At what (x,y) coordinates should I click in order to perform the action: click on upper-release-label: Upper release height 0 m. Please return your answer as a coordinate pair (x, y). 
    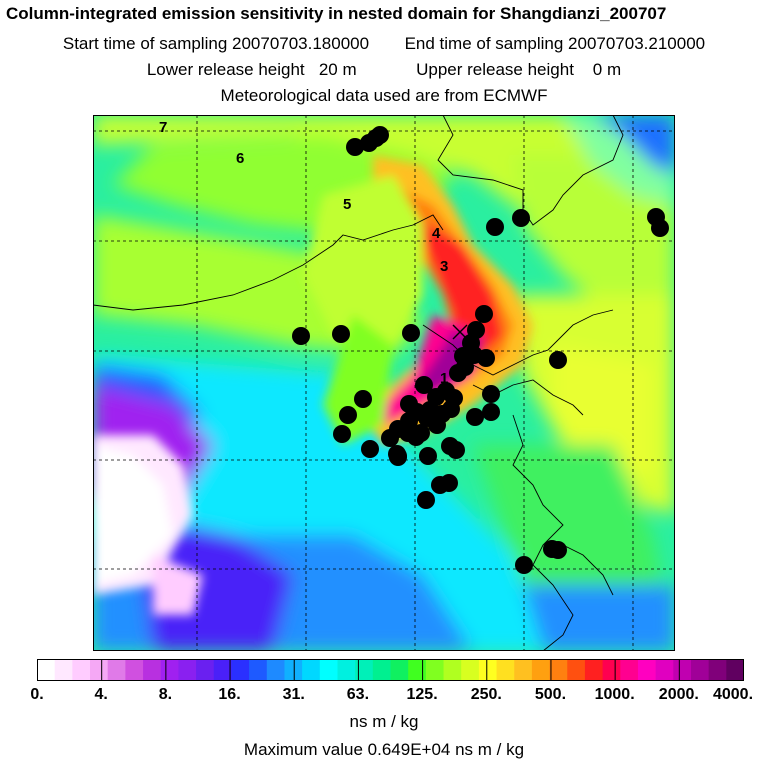
    Looking at the image, I should click on (519, 69).